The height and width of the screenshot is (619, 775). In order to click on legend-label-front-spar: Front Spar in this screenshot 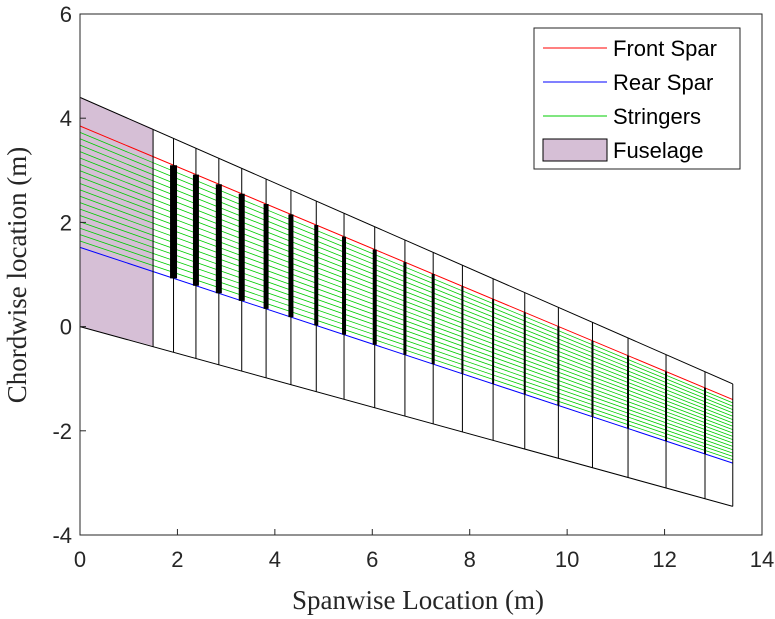, I will do `click(665, 48)`.